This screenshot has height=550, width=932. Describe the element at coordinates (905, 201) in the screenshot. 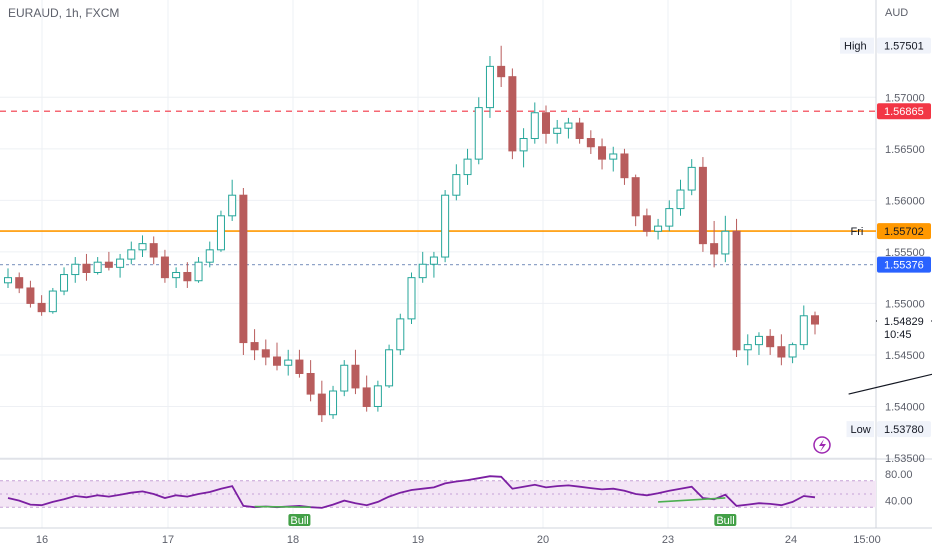

I see `price-tick-label: 1.56000` at that location.